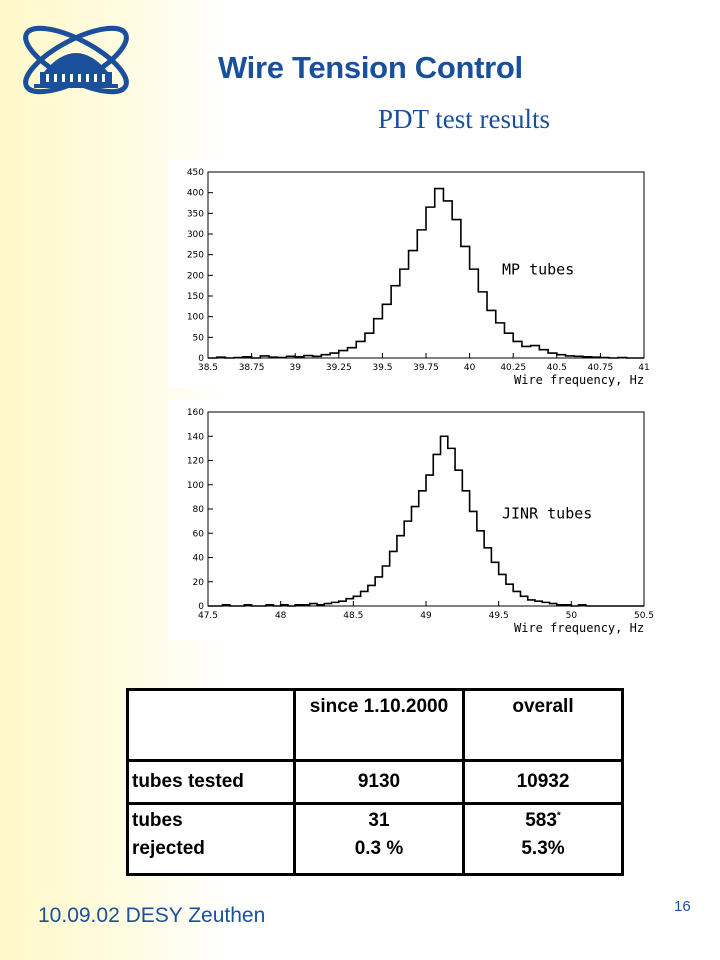 The width and height of the screenshot is (720, 960). I want to click on series-annotation: JINR tubes, so click(547, 514).